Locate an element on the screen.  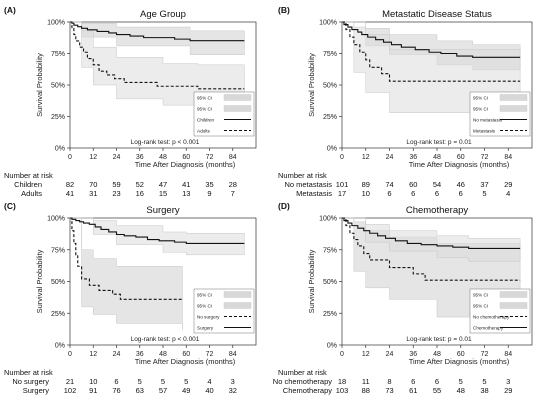
risk-count: 11 is located at coordinates (366, 381).